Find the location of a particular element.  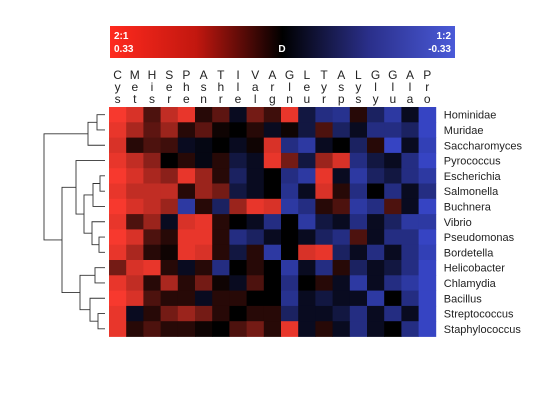

column-label-letter: M is located at coordinates (135, 75).